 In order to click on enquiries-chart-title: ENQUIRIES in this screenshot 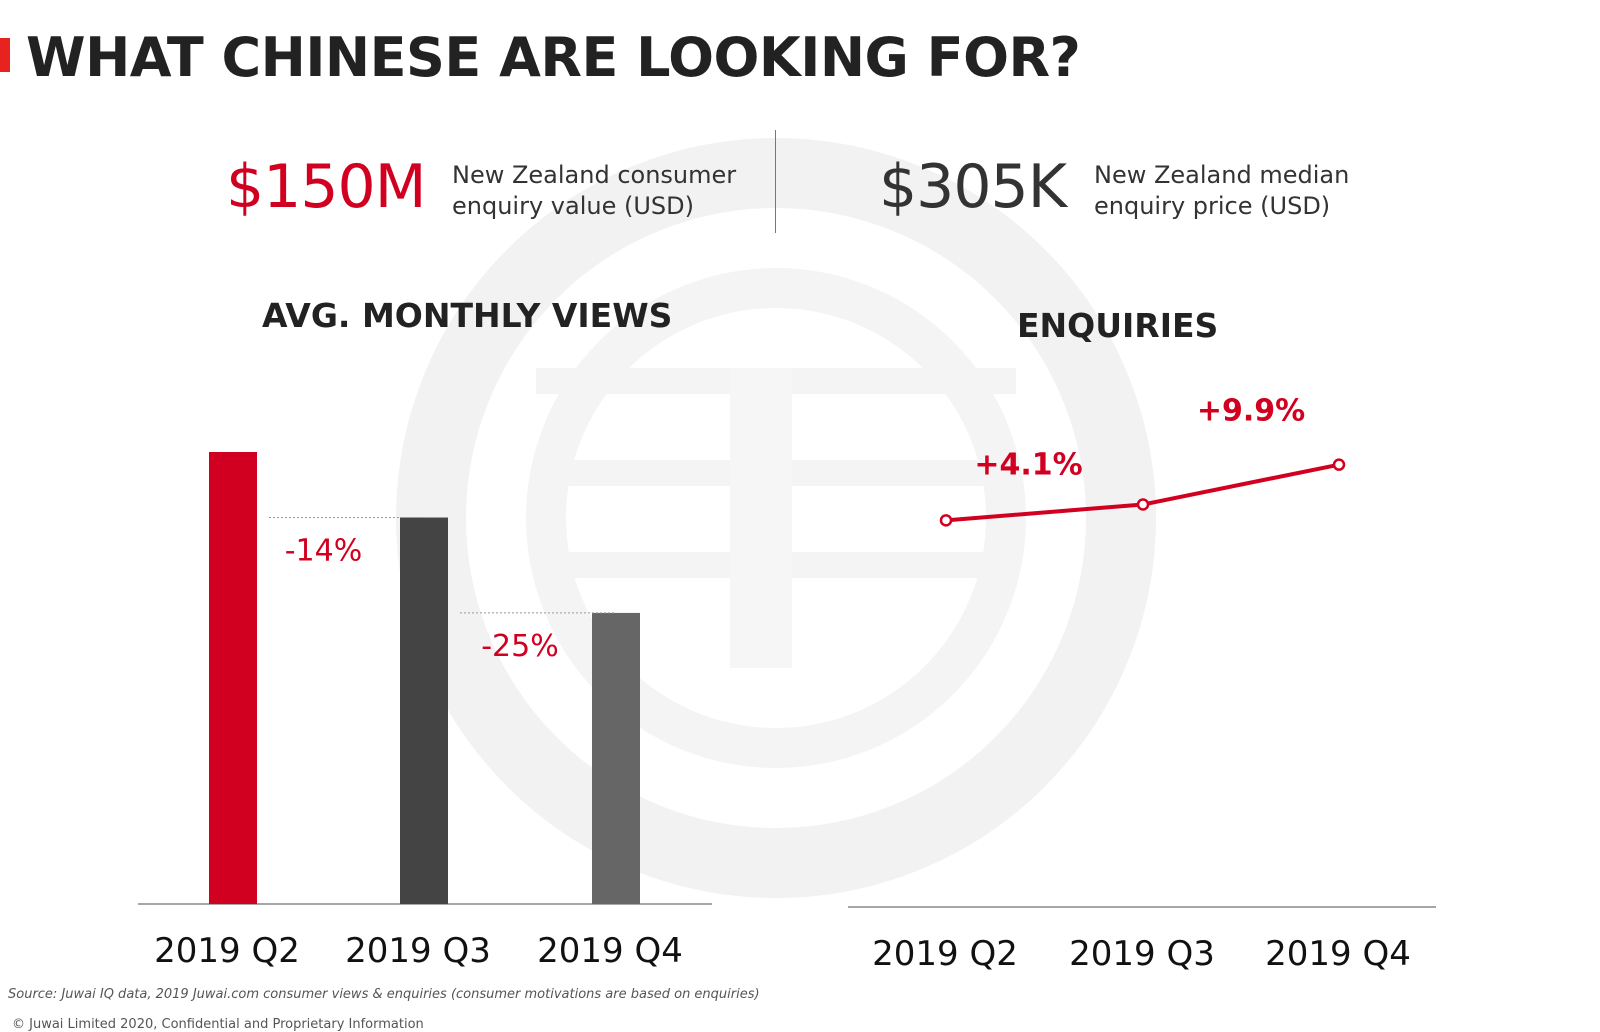, I will do `click(1118, 325)`.